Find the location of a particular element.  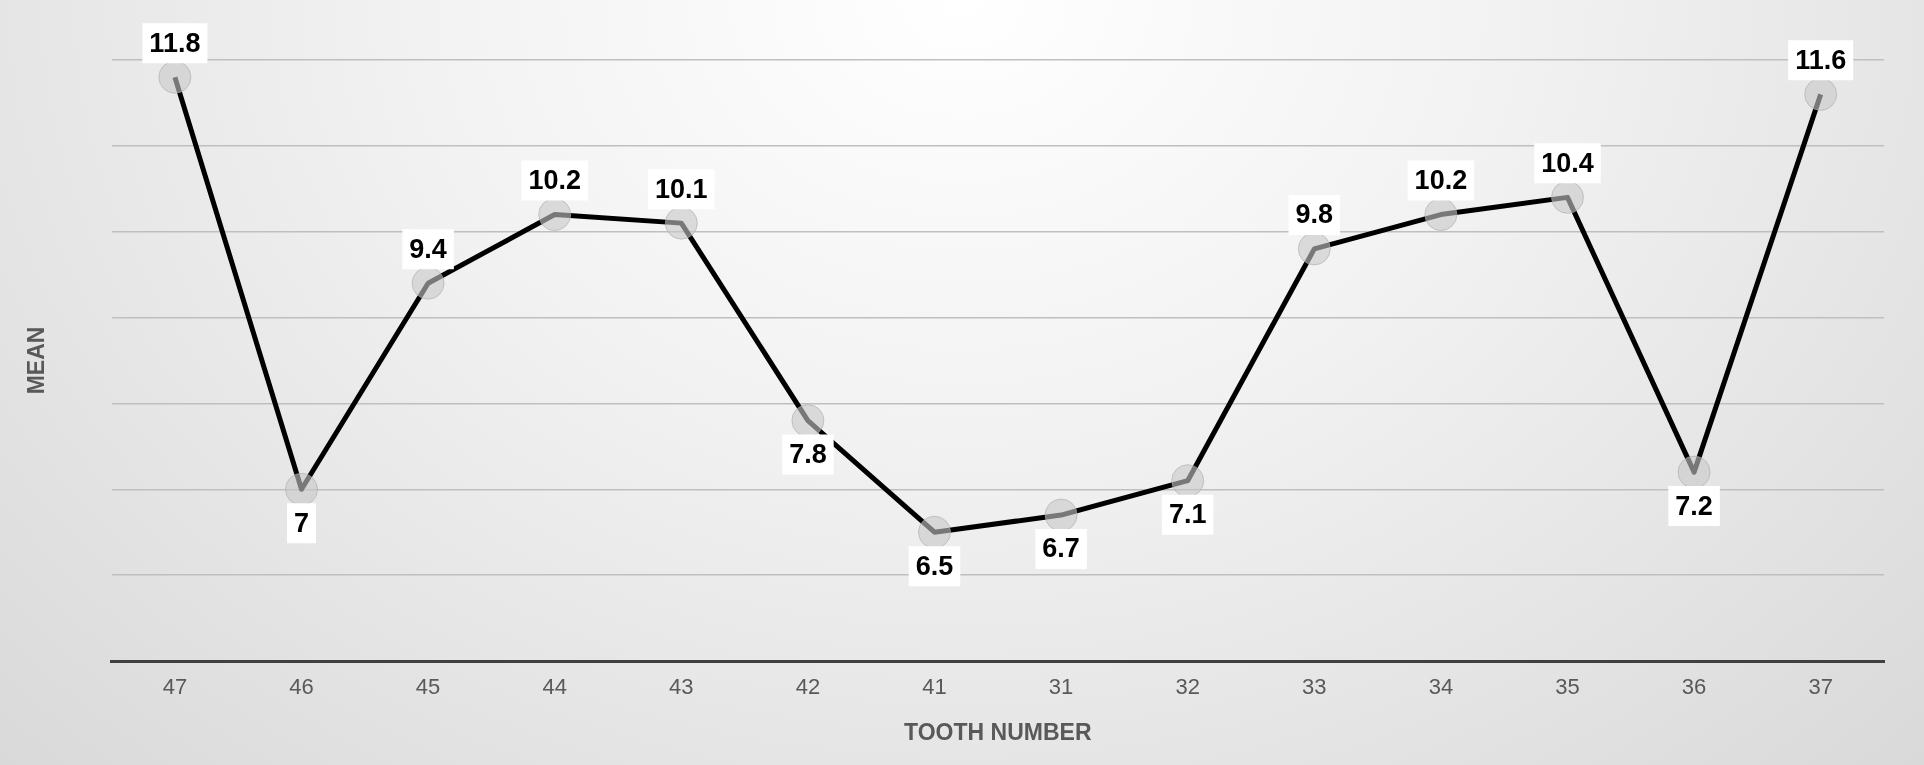

x-tick-label: 46 is located at coordinates (301, 687).